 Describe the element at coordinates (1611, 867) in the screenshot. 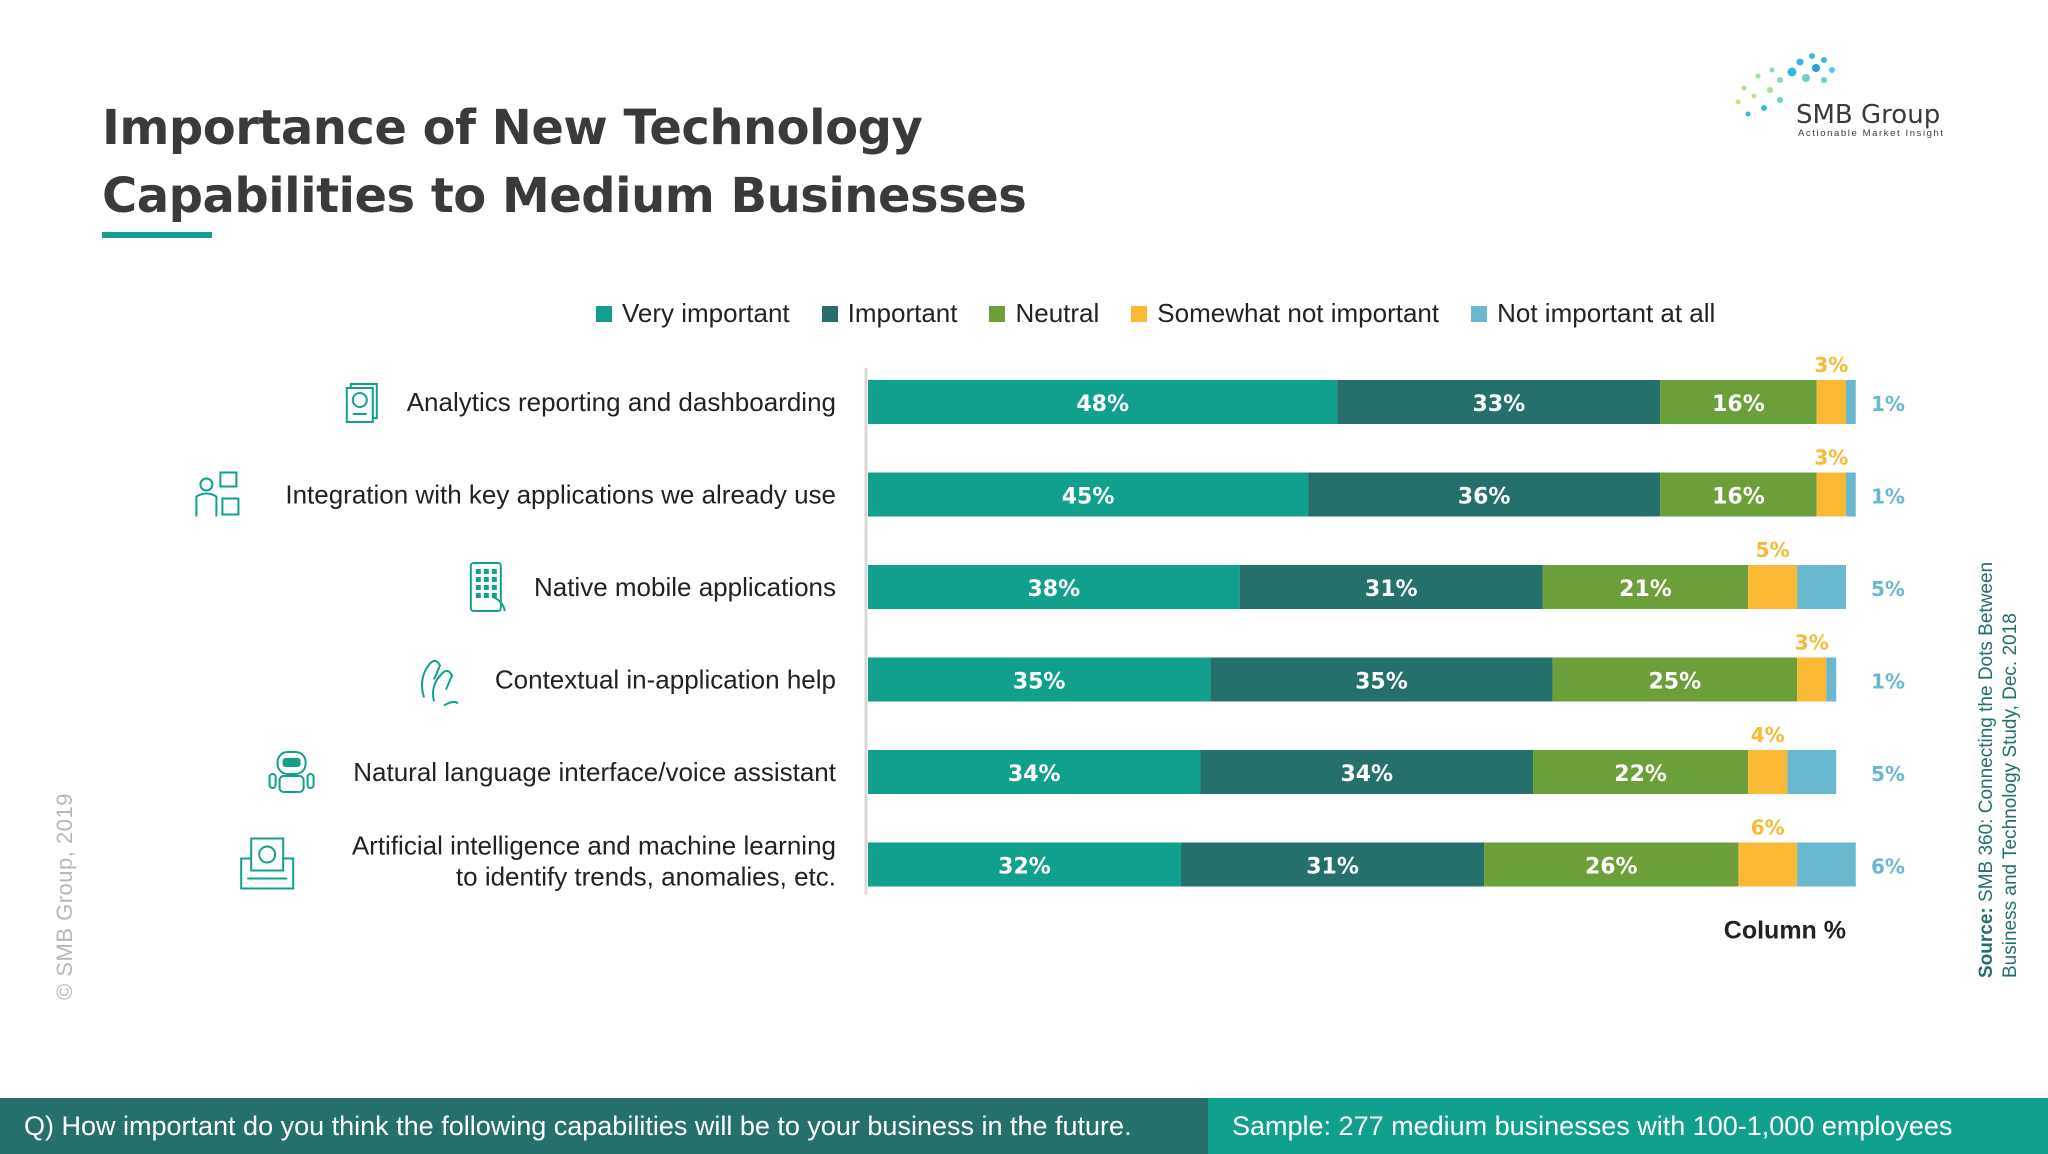

I see `data-label: 26%` at that location.